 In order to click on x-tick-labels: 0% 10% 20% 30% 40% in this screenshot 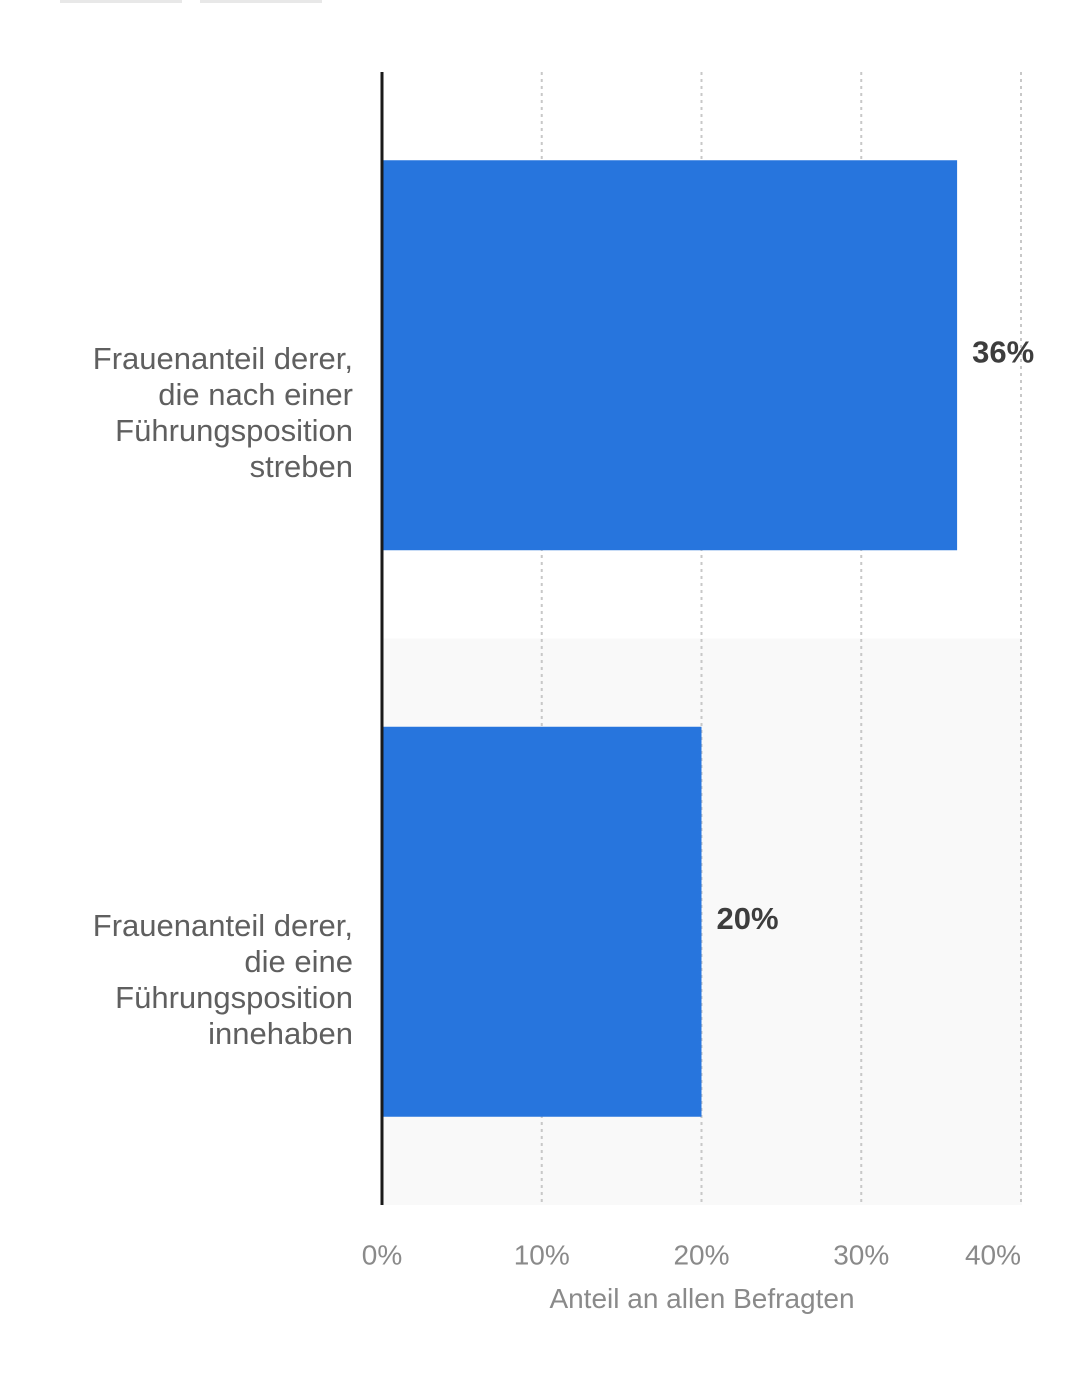, I will do `click(691, 1254)`.